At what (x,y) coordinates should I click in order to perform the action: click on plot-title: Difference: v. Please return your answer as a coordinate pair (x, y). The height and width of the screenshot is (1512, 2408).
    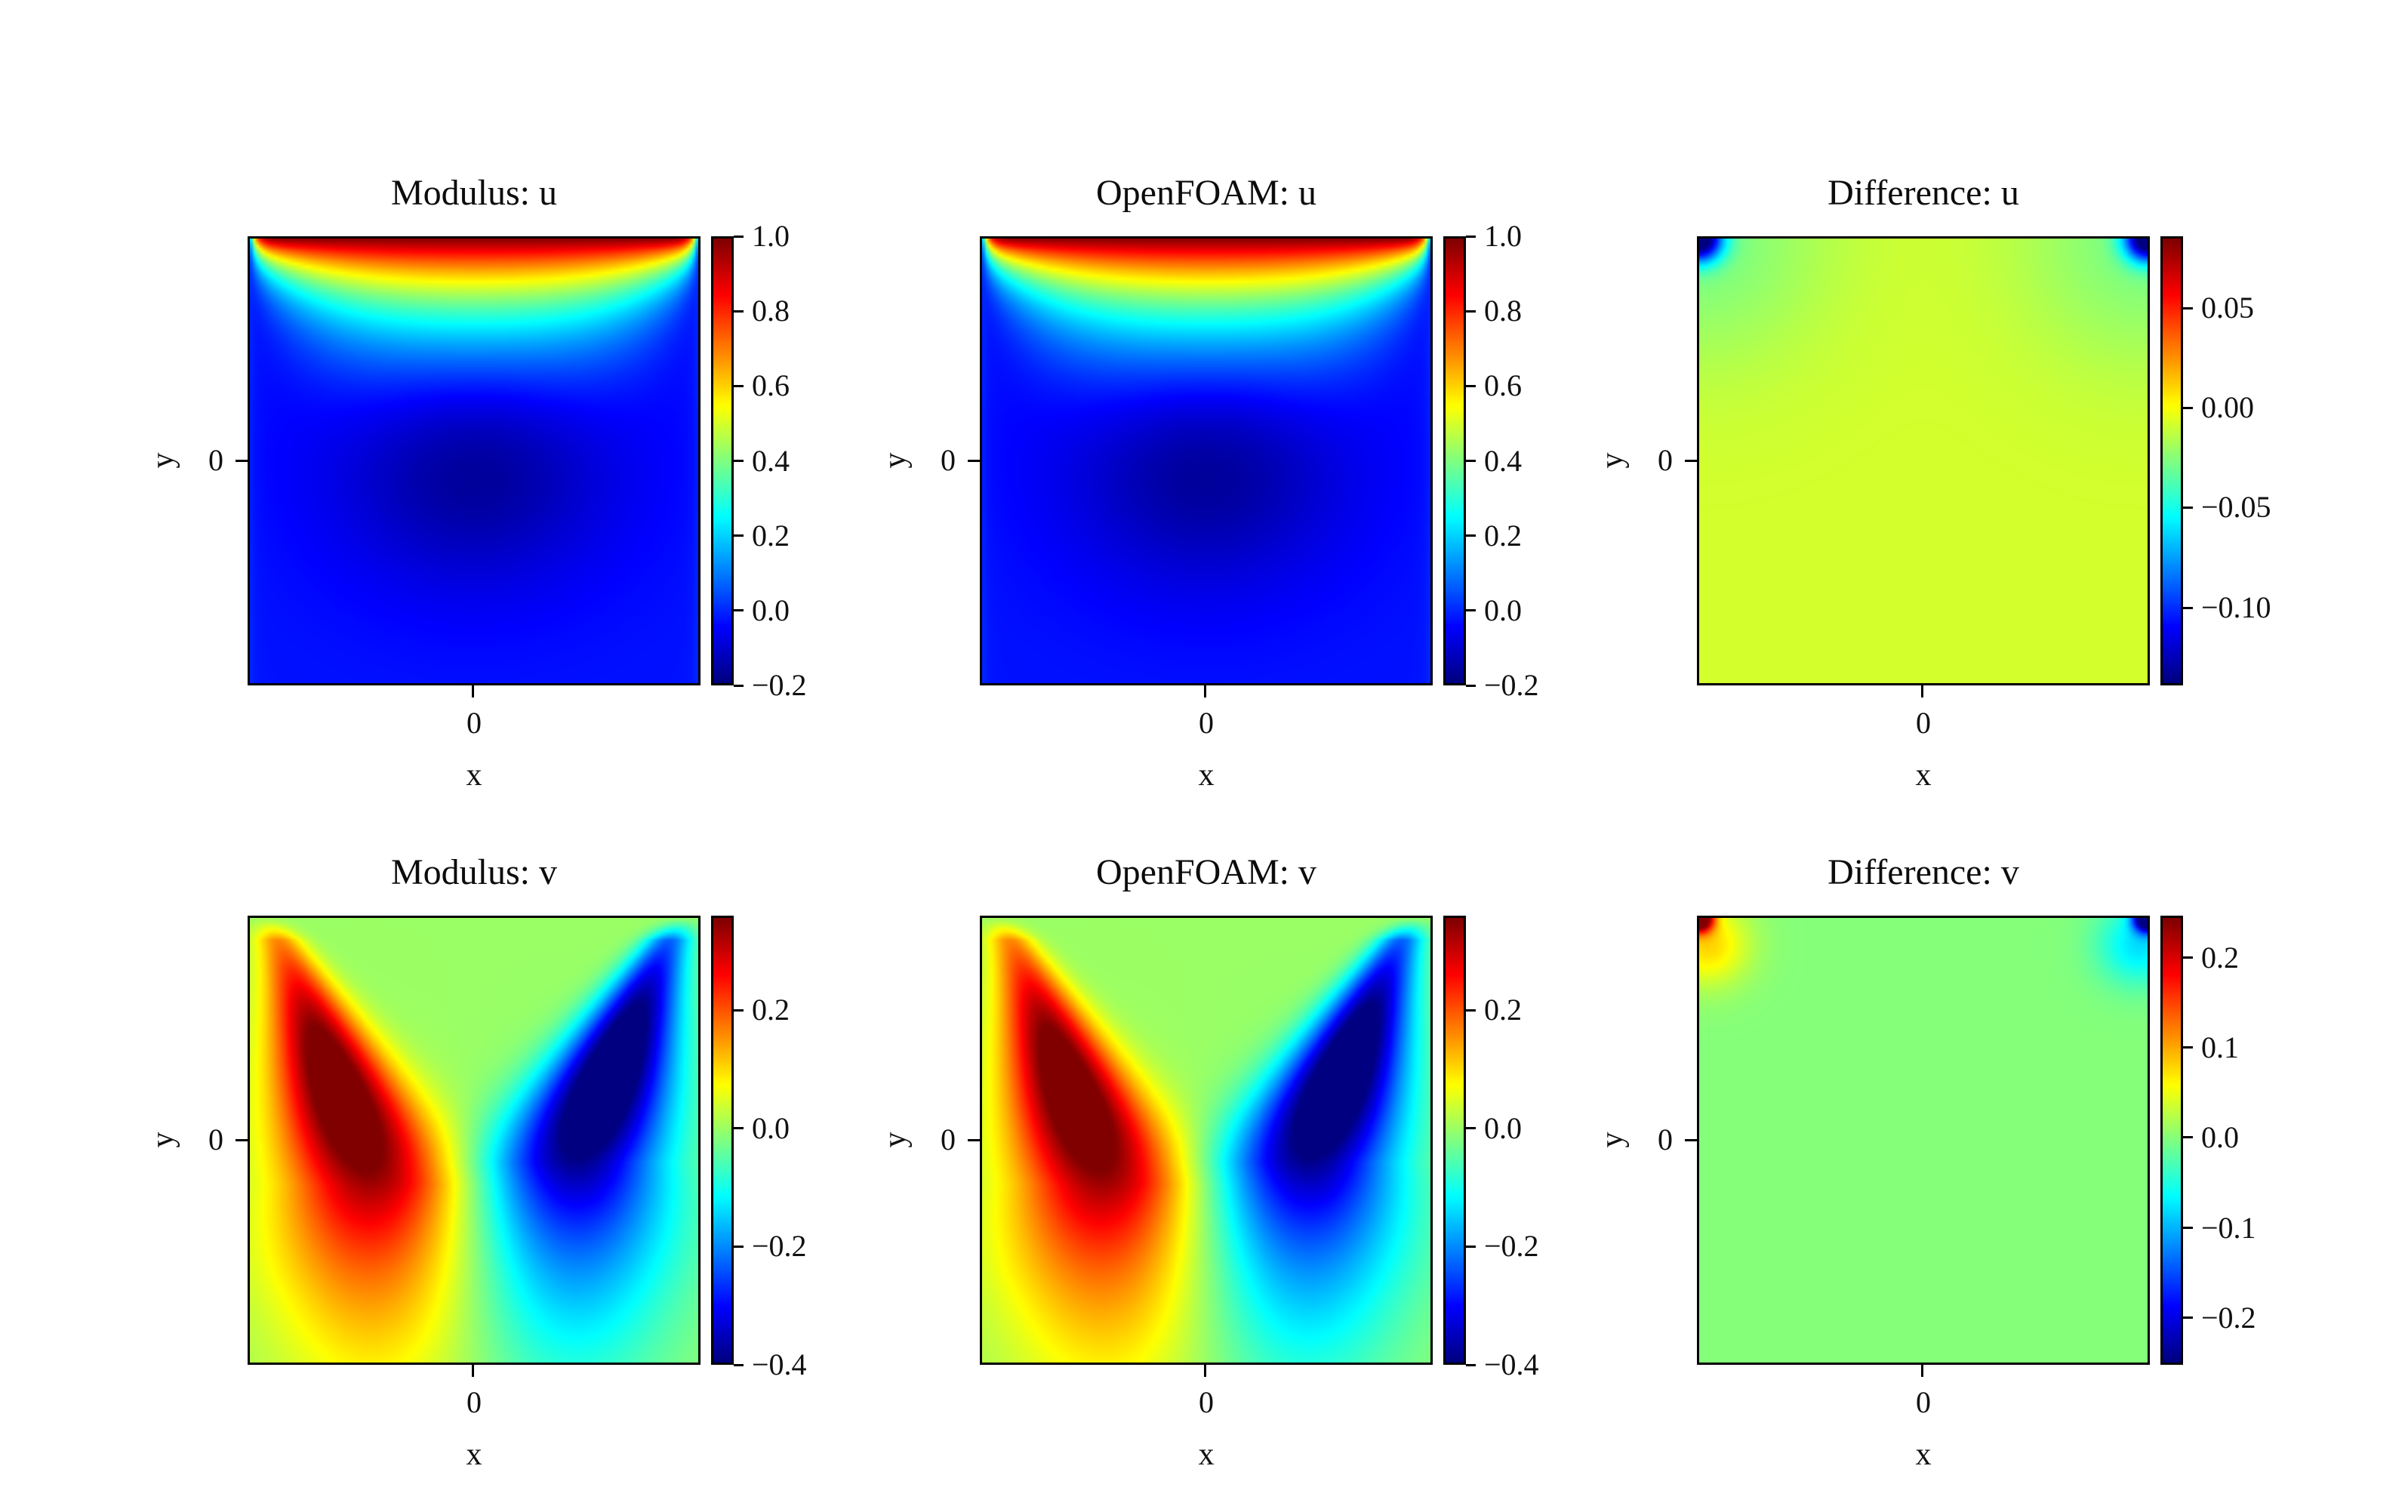
    Looking at the image, I should click on (1923, 872).